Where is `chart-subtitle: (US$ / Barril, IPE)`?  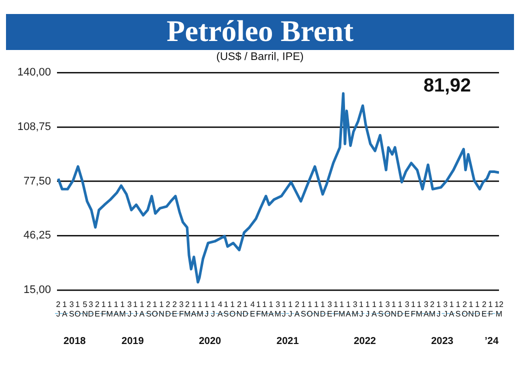 chart-subtitle: (US$ / Barril, IPE) is located at coordinates (260, 57).